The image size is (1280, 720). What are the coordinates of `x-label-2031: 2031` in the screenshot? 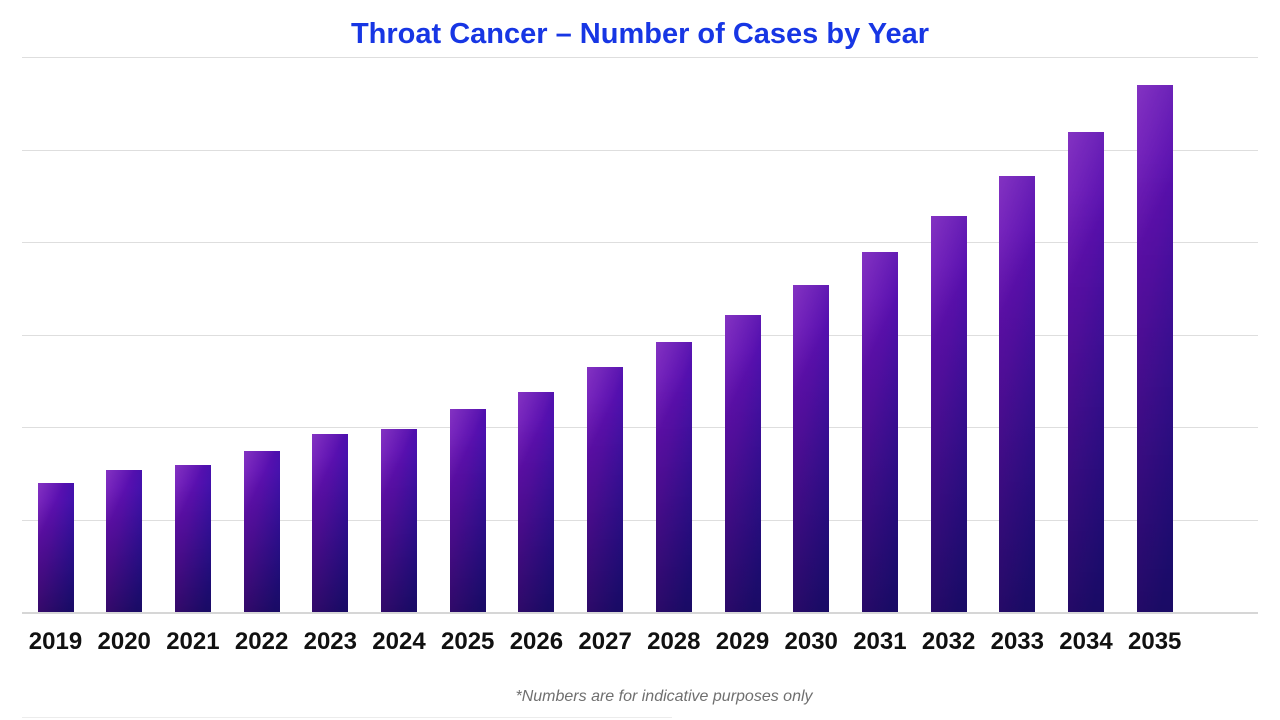 It's located at (880, 641).